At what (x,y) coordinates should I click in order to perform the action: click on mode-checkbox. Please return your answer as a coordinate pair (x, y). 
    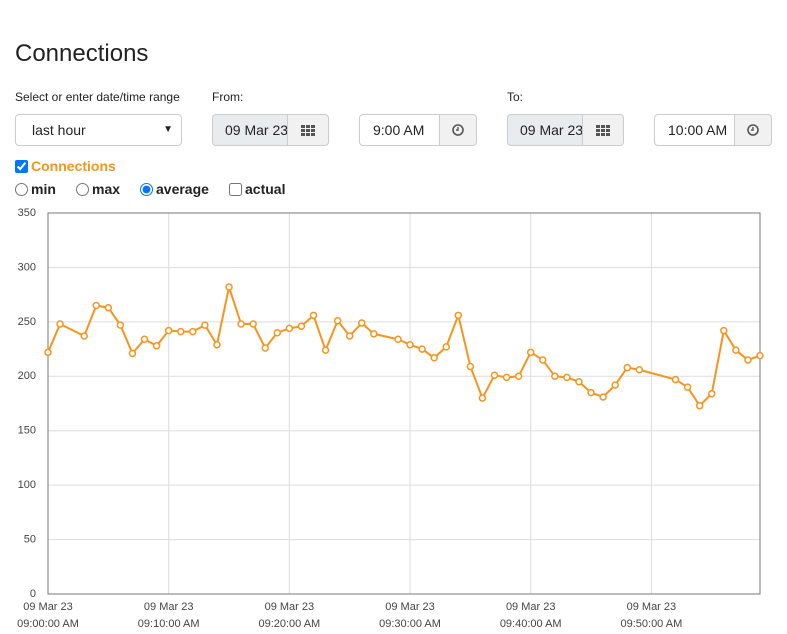
    Looking at the image, I should click on (235, 189).